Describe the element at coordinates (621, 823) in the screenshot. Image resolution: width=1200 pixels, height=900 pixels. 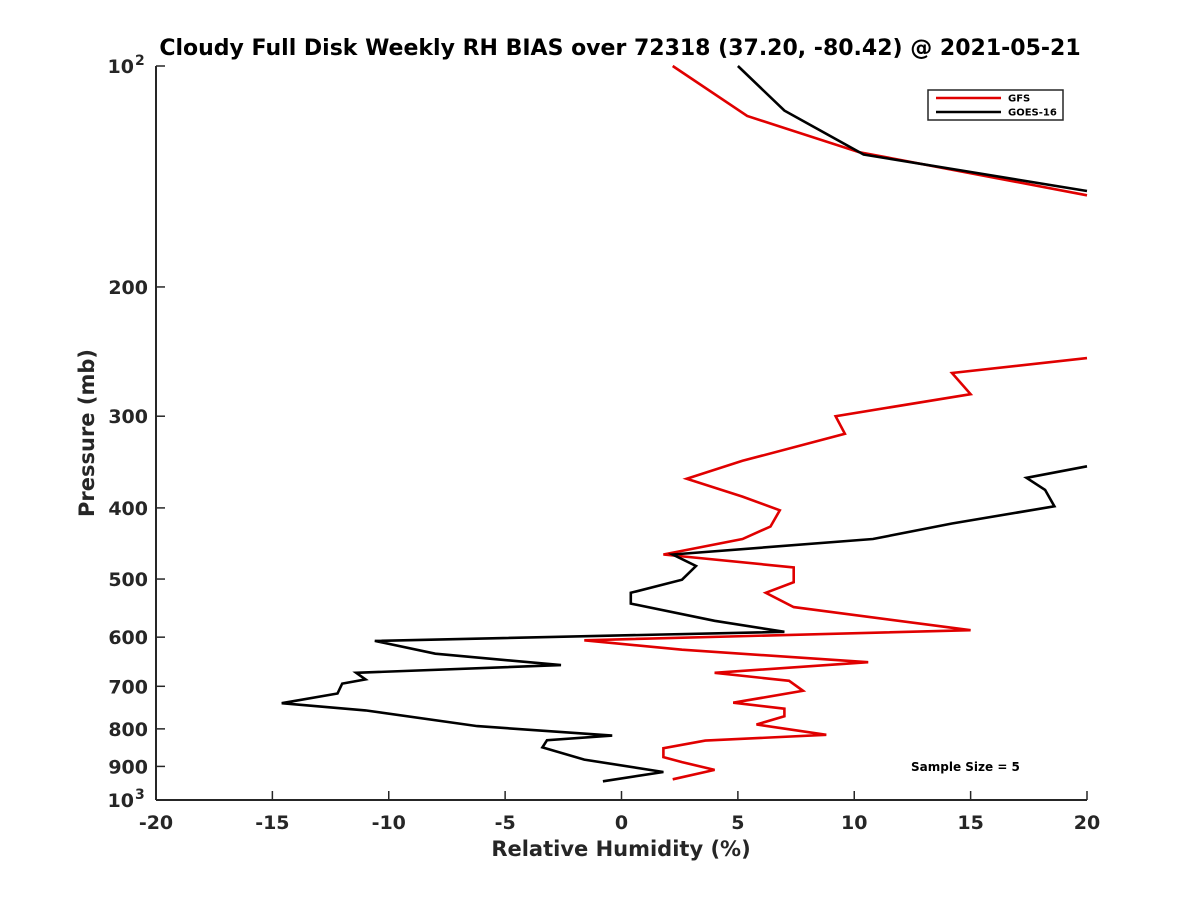
I see `x-tick-label: 0` at that location.